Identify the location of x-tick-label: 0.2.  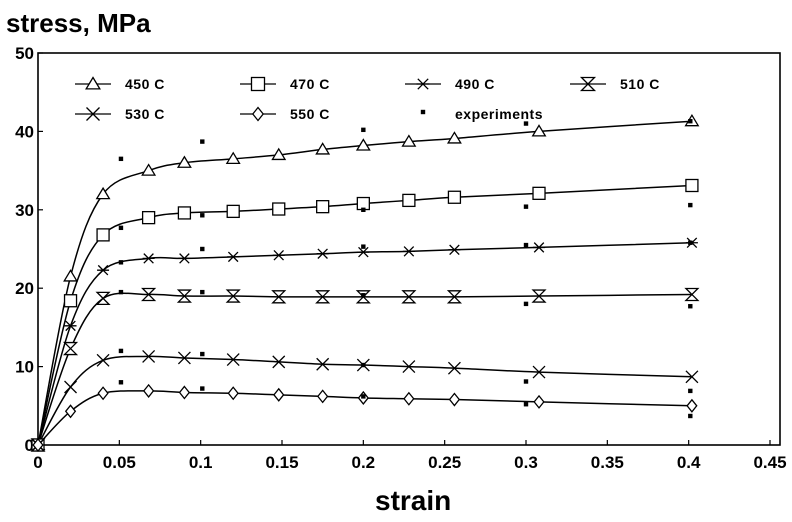
(364, 462).